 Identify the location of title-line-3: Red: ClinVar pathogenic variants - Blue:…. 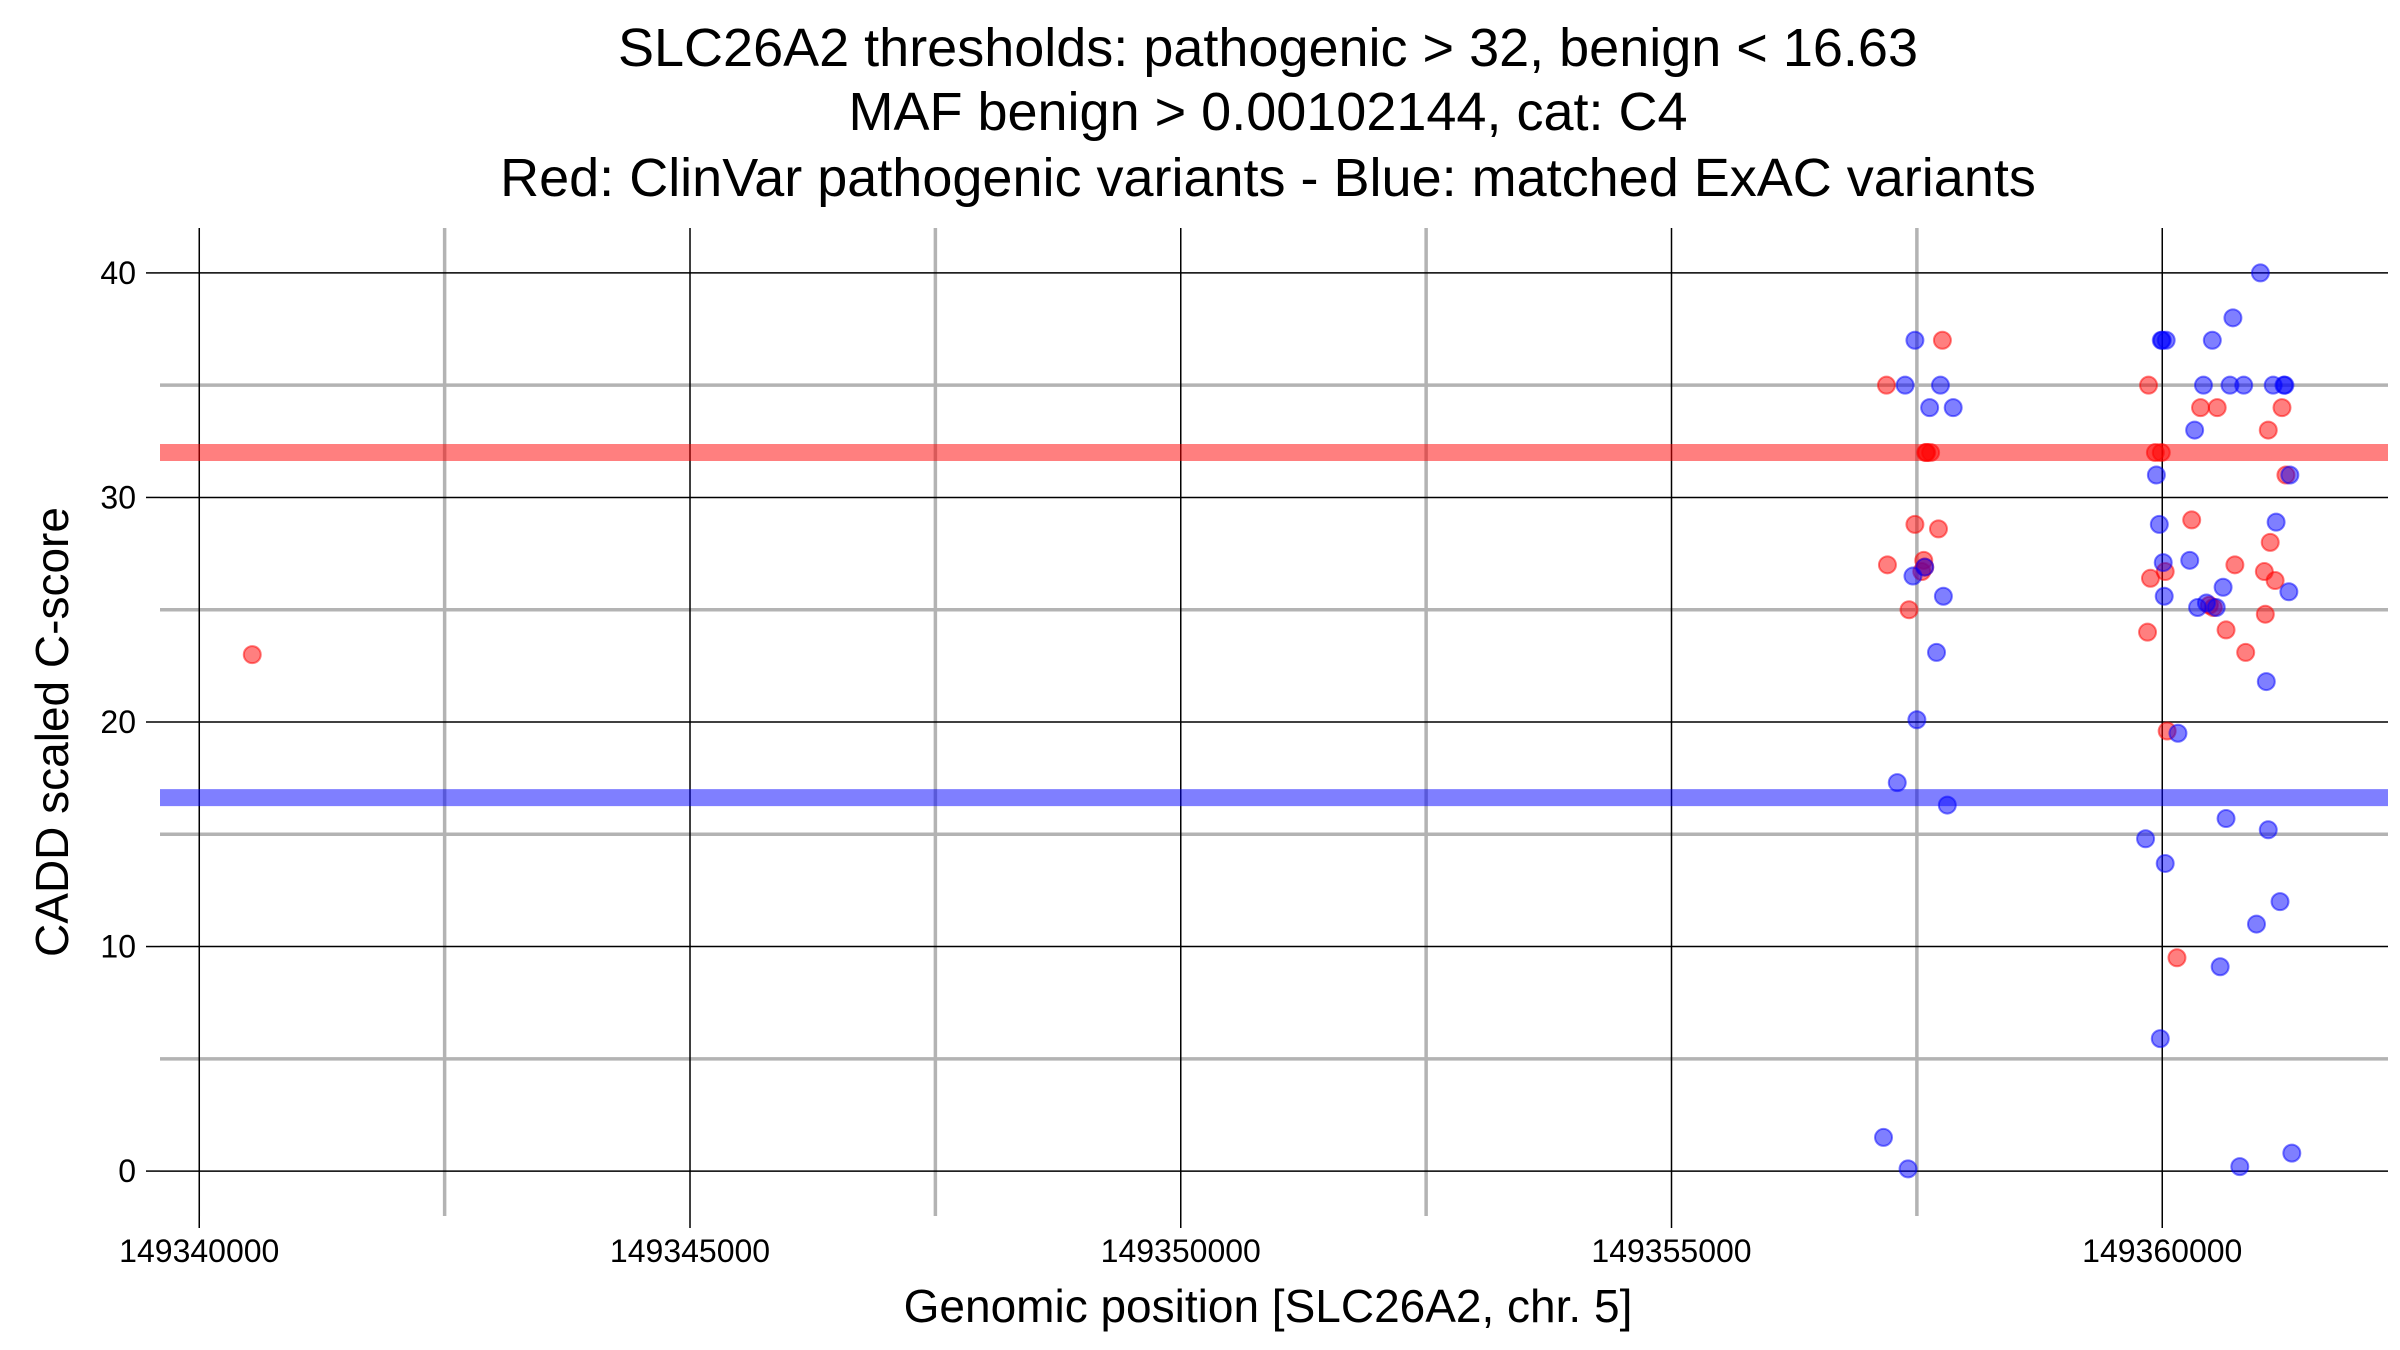
(1268, 178).